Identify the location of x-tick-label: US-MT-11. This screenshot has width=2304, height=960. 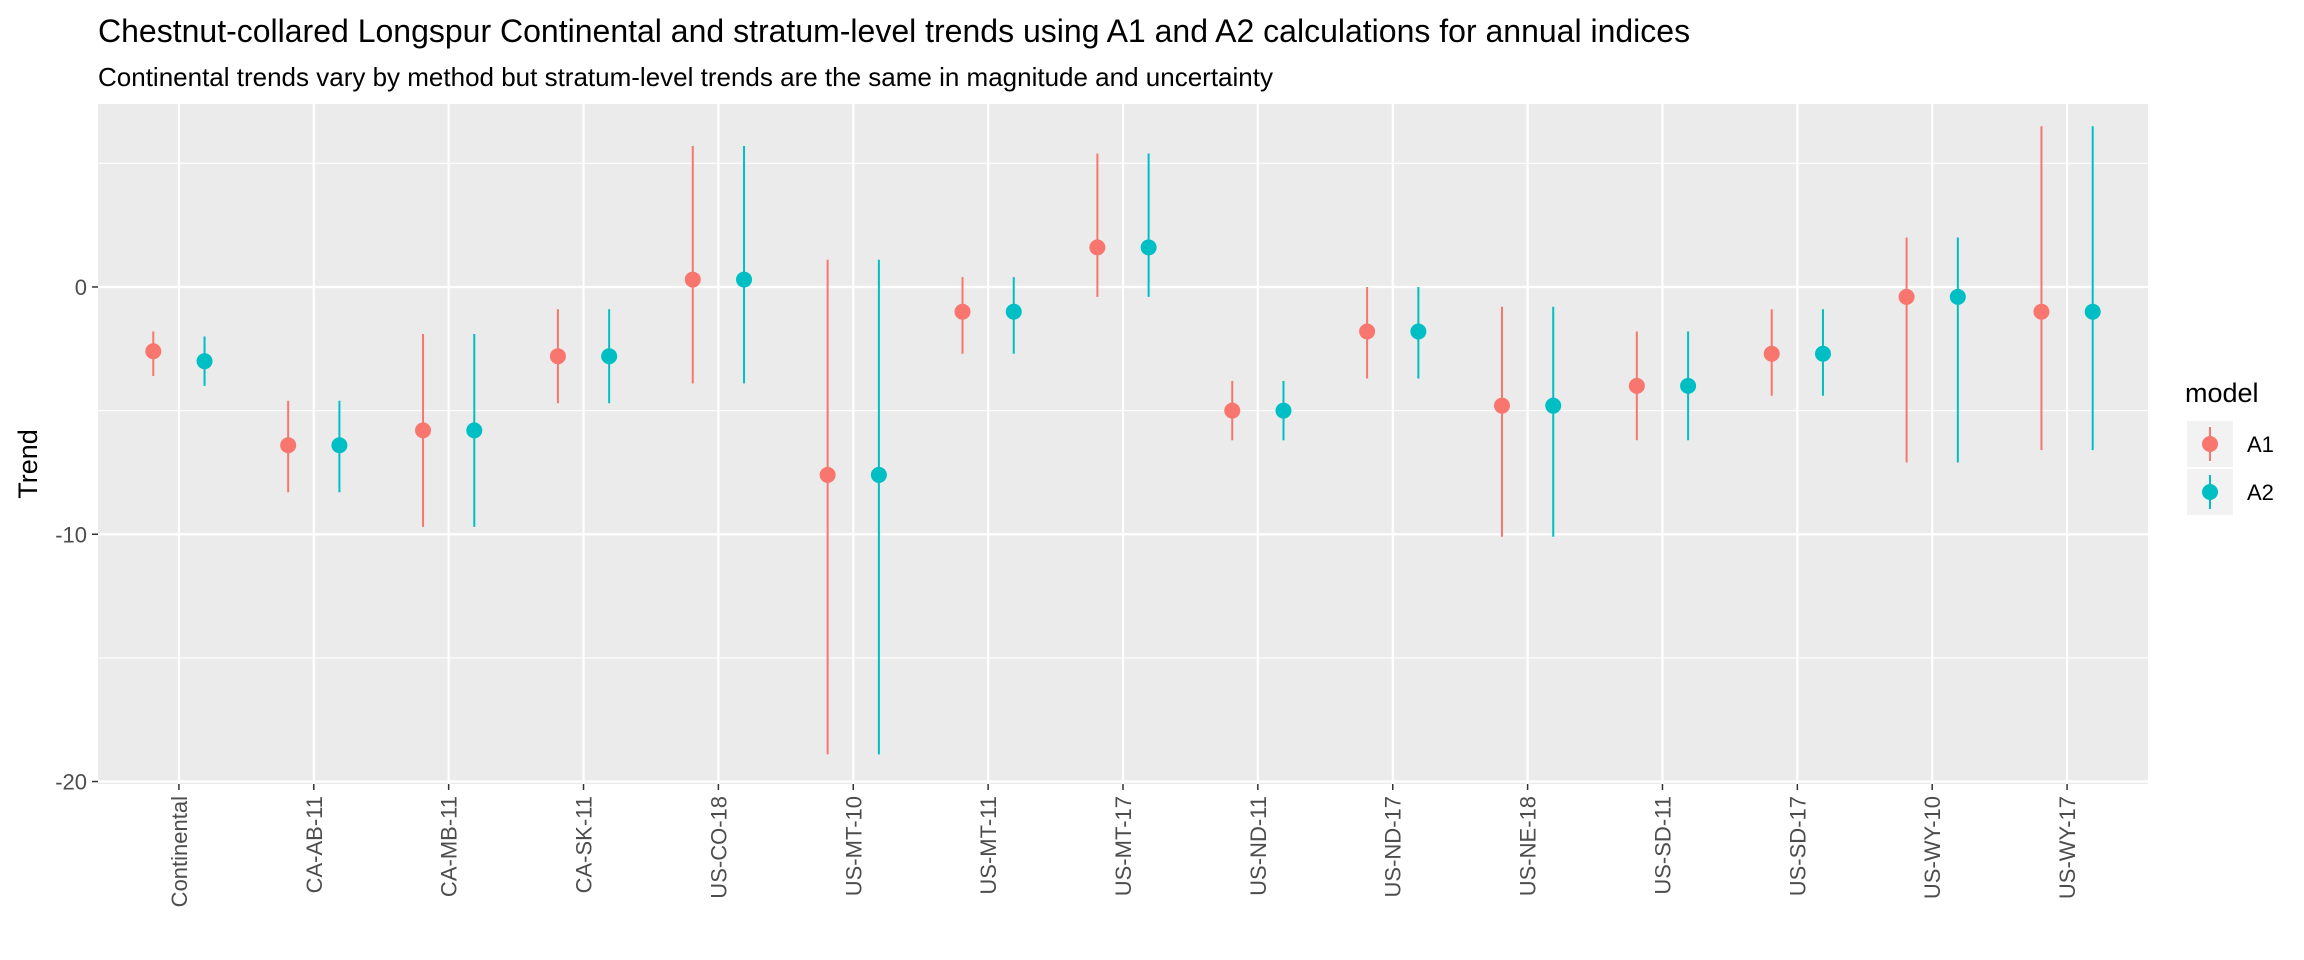
(988, 845).